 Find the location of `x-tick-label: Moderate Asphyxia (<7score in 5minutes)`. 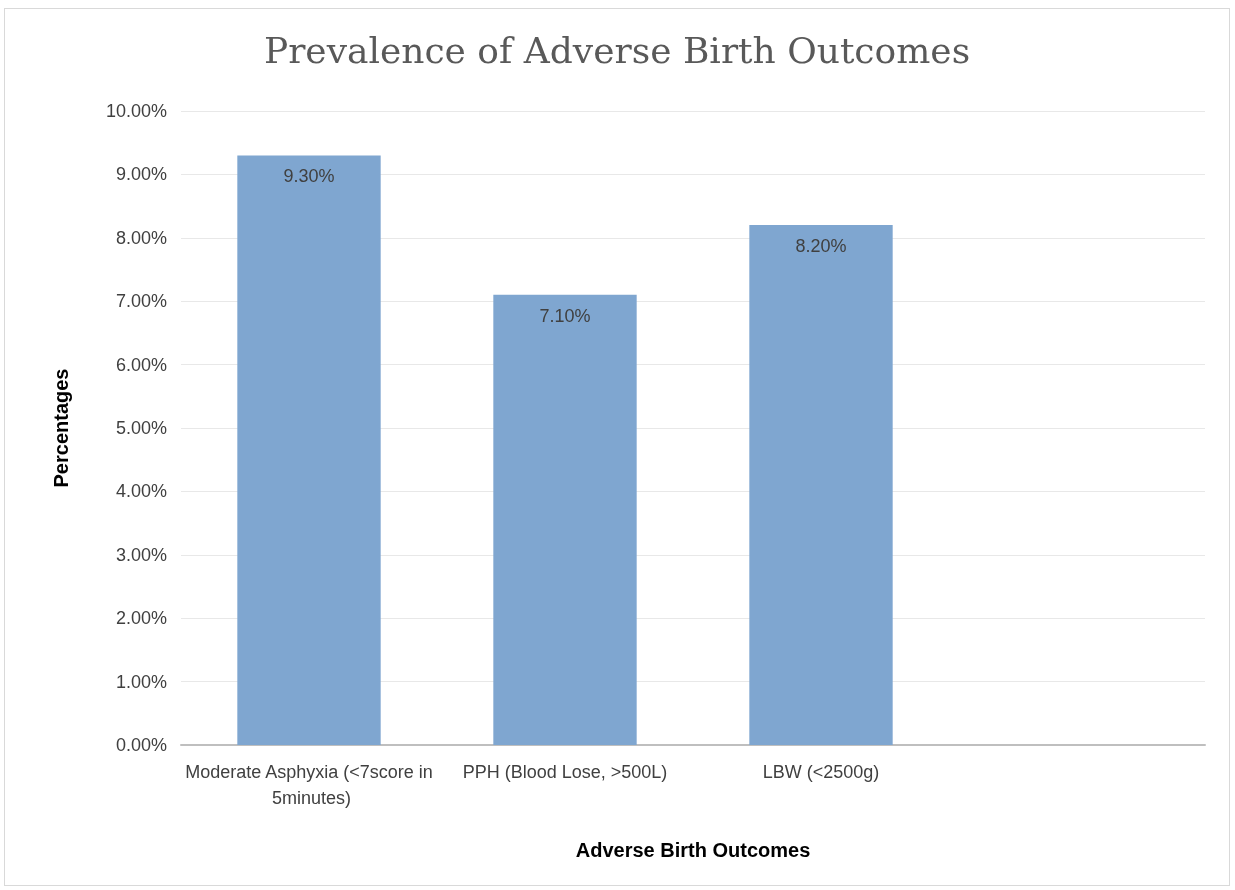

x-tick-label: Moderate Asphyxia (<7score in 5minutes) is located at coordinates (309, 785).